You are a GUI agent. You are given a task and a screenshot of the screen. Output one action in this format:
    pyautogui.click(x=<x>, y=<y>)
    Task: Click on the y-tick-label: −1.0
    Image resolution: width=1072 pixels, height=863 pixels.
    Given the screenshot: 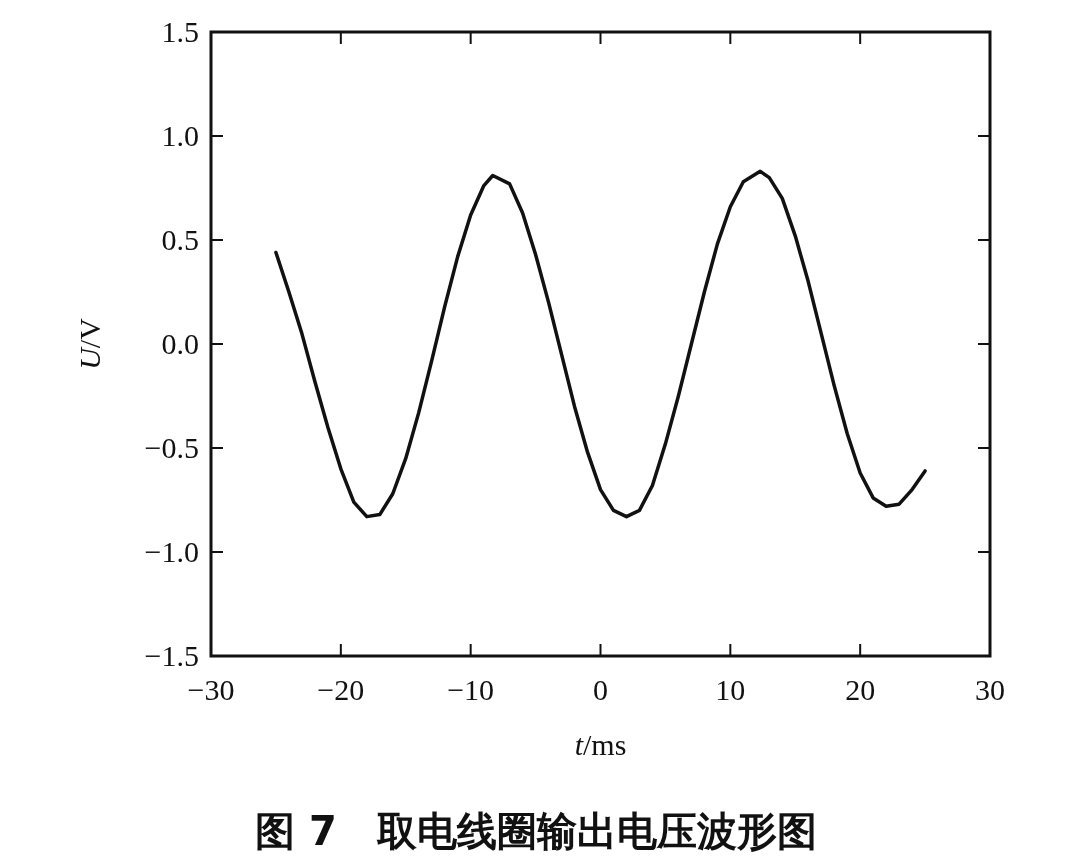 What is the action you would take?
    pyautogui.click(x=171, y=551)
    